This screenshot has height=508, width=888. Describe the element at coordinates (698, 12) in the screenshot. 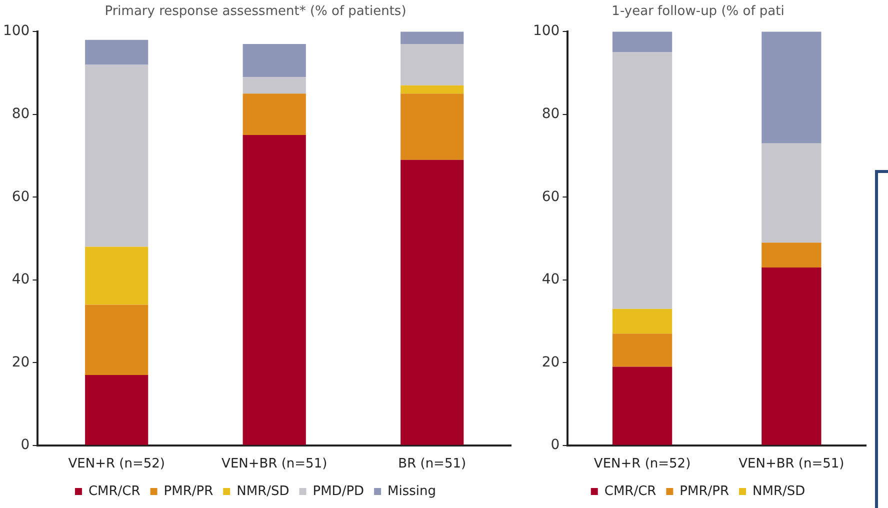

I see `chart-title: 1-year follow-up (% of pati` at that location.